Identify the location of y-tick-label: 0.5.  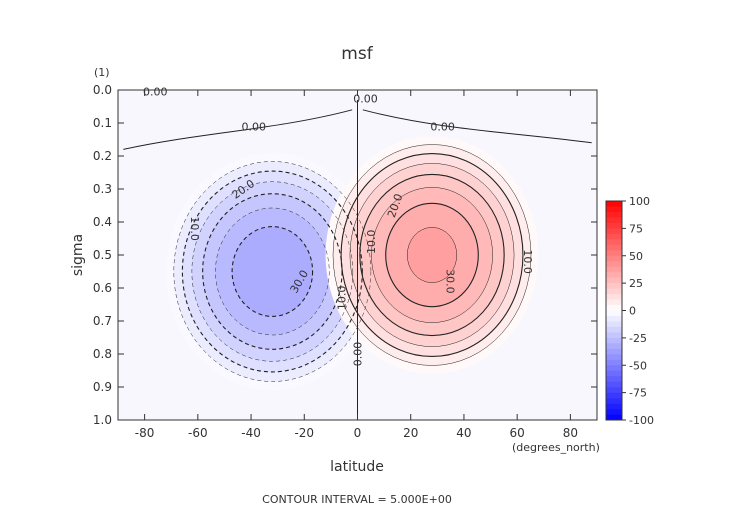
(102, 255).